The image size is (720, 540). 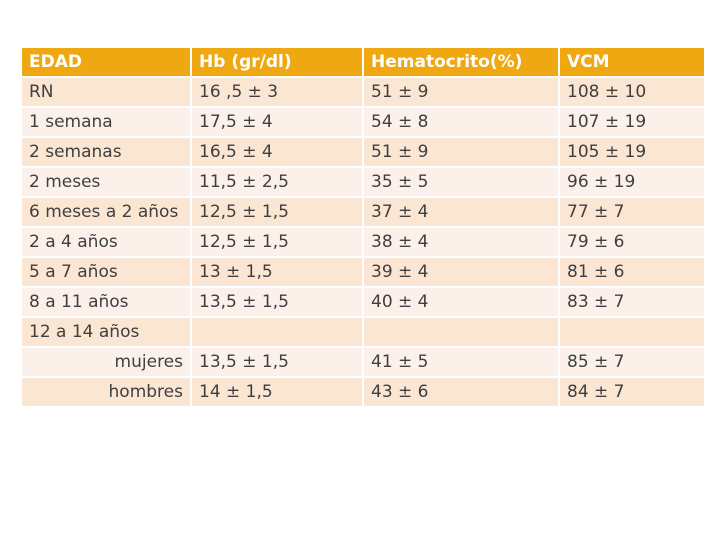 I want to click on cell-edad: 8 a 11 años, so click(x=106, y=302).